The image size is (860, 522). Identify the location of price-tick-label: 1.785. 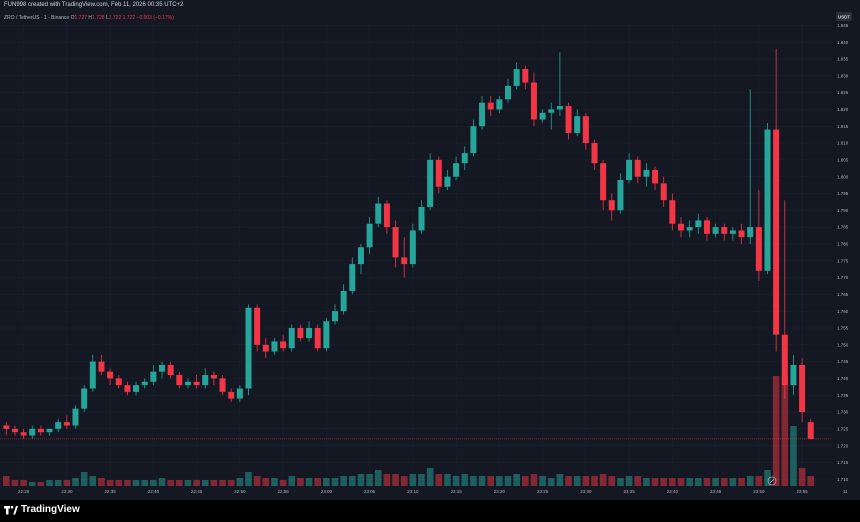
(843, 227).